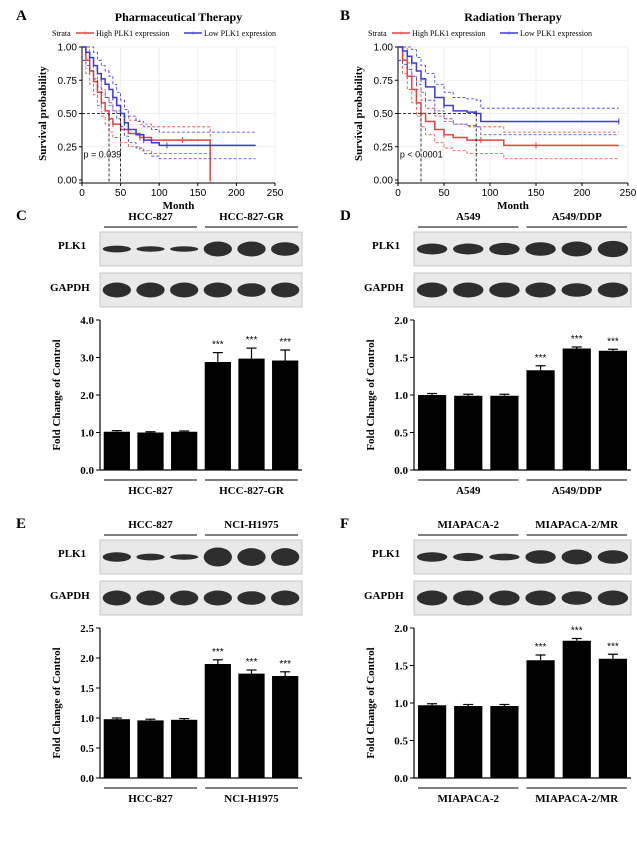 The width and height of the screenshot is (637, 849). Describe the element at coordinates (577, 525) in the screenshot. I see `group-header-2: MIAPACA-2/MR` at that location.